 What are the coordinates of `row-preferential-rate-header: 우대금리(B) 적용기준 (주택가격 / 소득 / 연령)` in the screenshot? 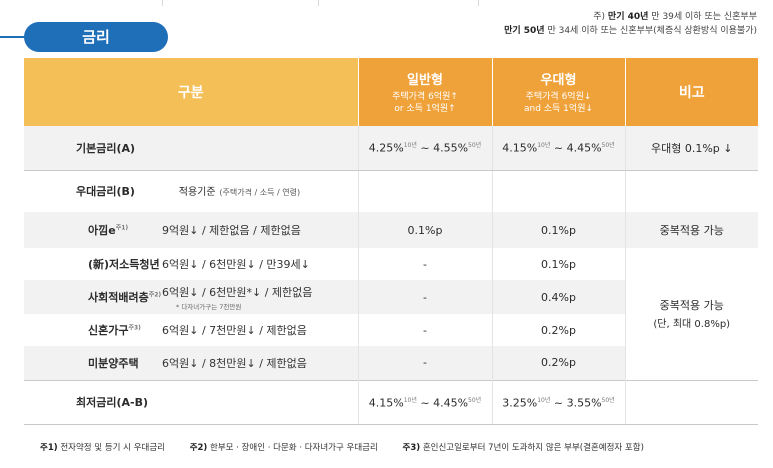 It's located at (391, 191).